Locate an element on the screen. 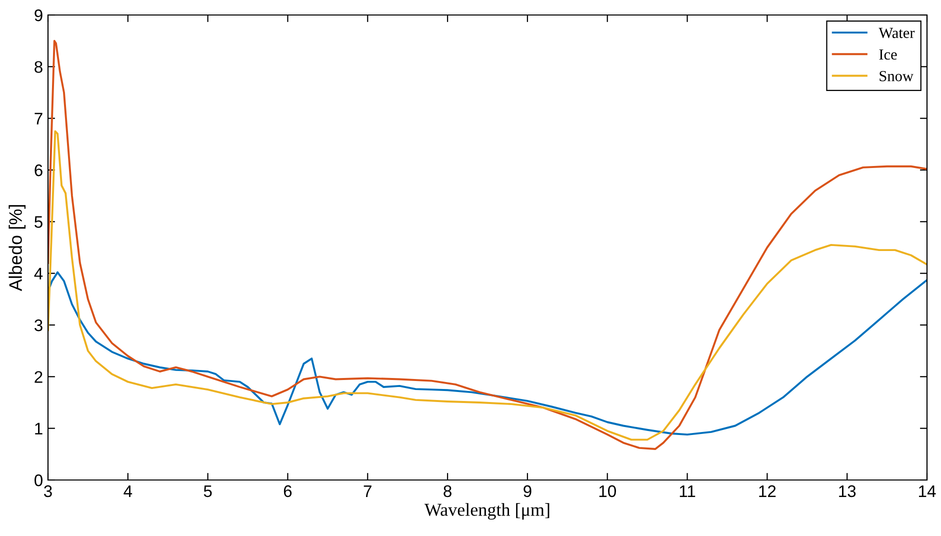 This screenshot has width=941, height=536. y-tick-label: 4 is located at coordinates (38, 274).